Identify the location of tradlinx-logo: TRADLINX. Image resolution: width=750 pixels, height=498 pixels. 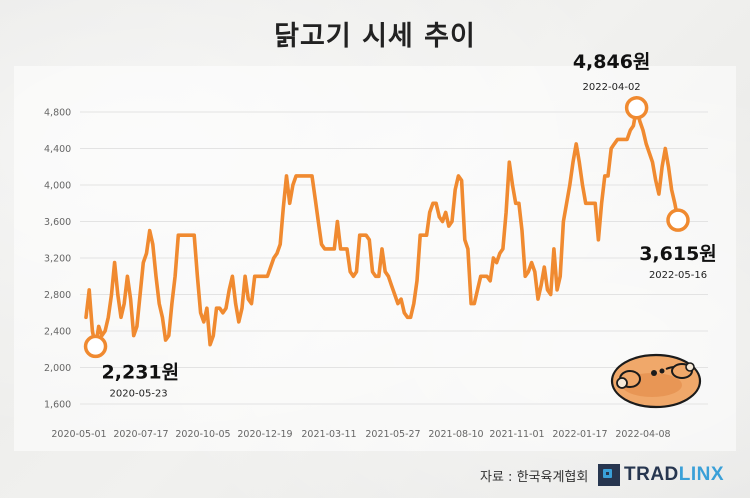
(661, 475).